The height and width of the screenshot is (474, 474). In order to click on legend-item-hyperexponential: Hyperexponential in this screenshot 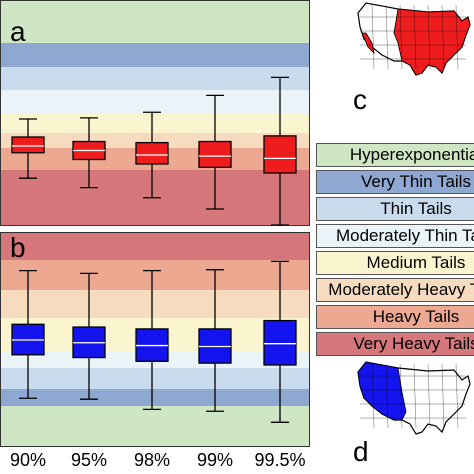, I will do `click(395, 155)`.